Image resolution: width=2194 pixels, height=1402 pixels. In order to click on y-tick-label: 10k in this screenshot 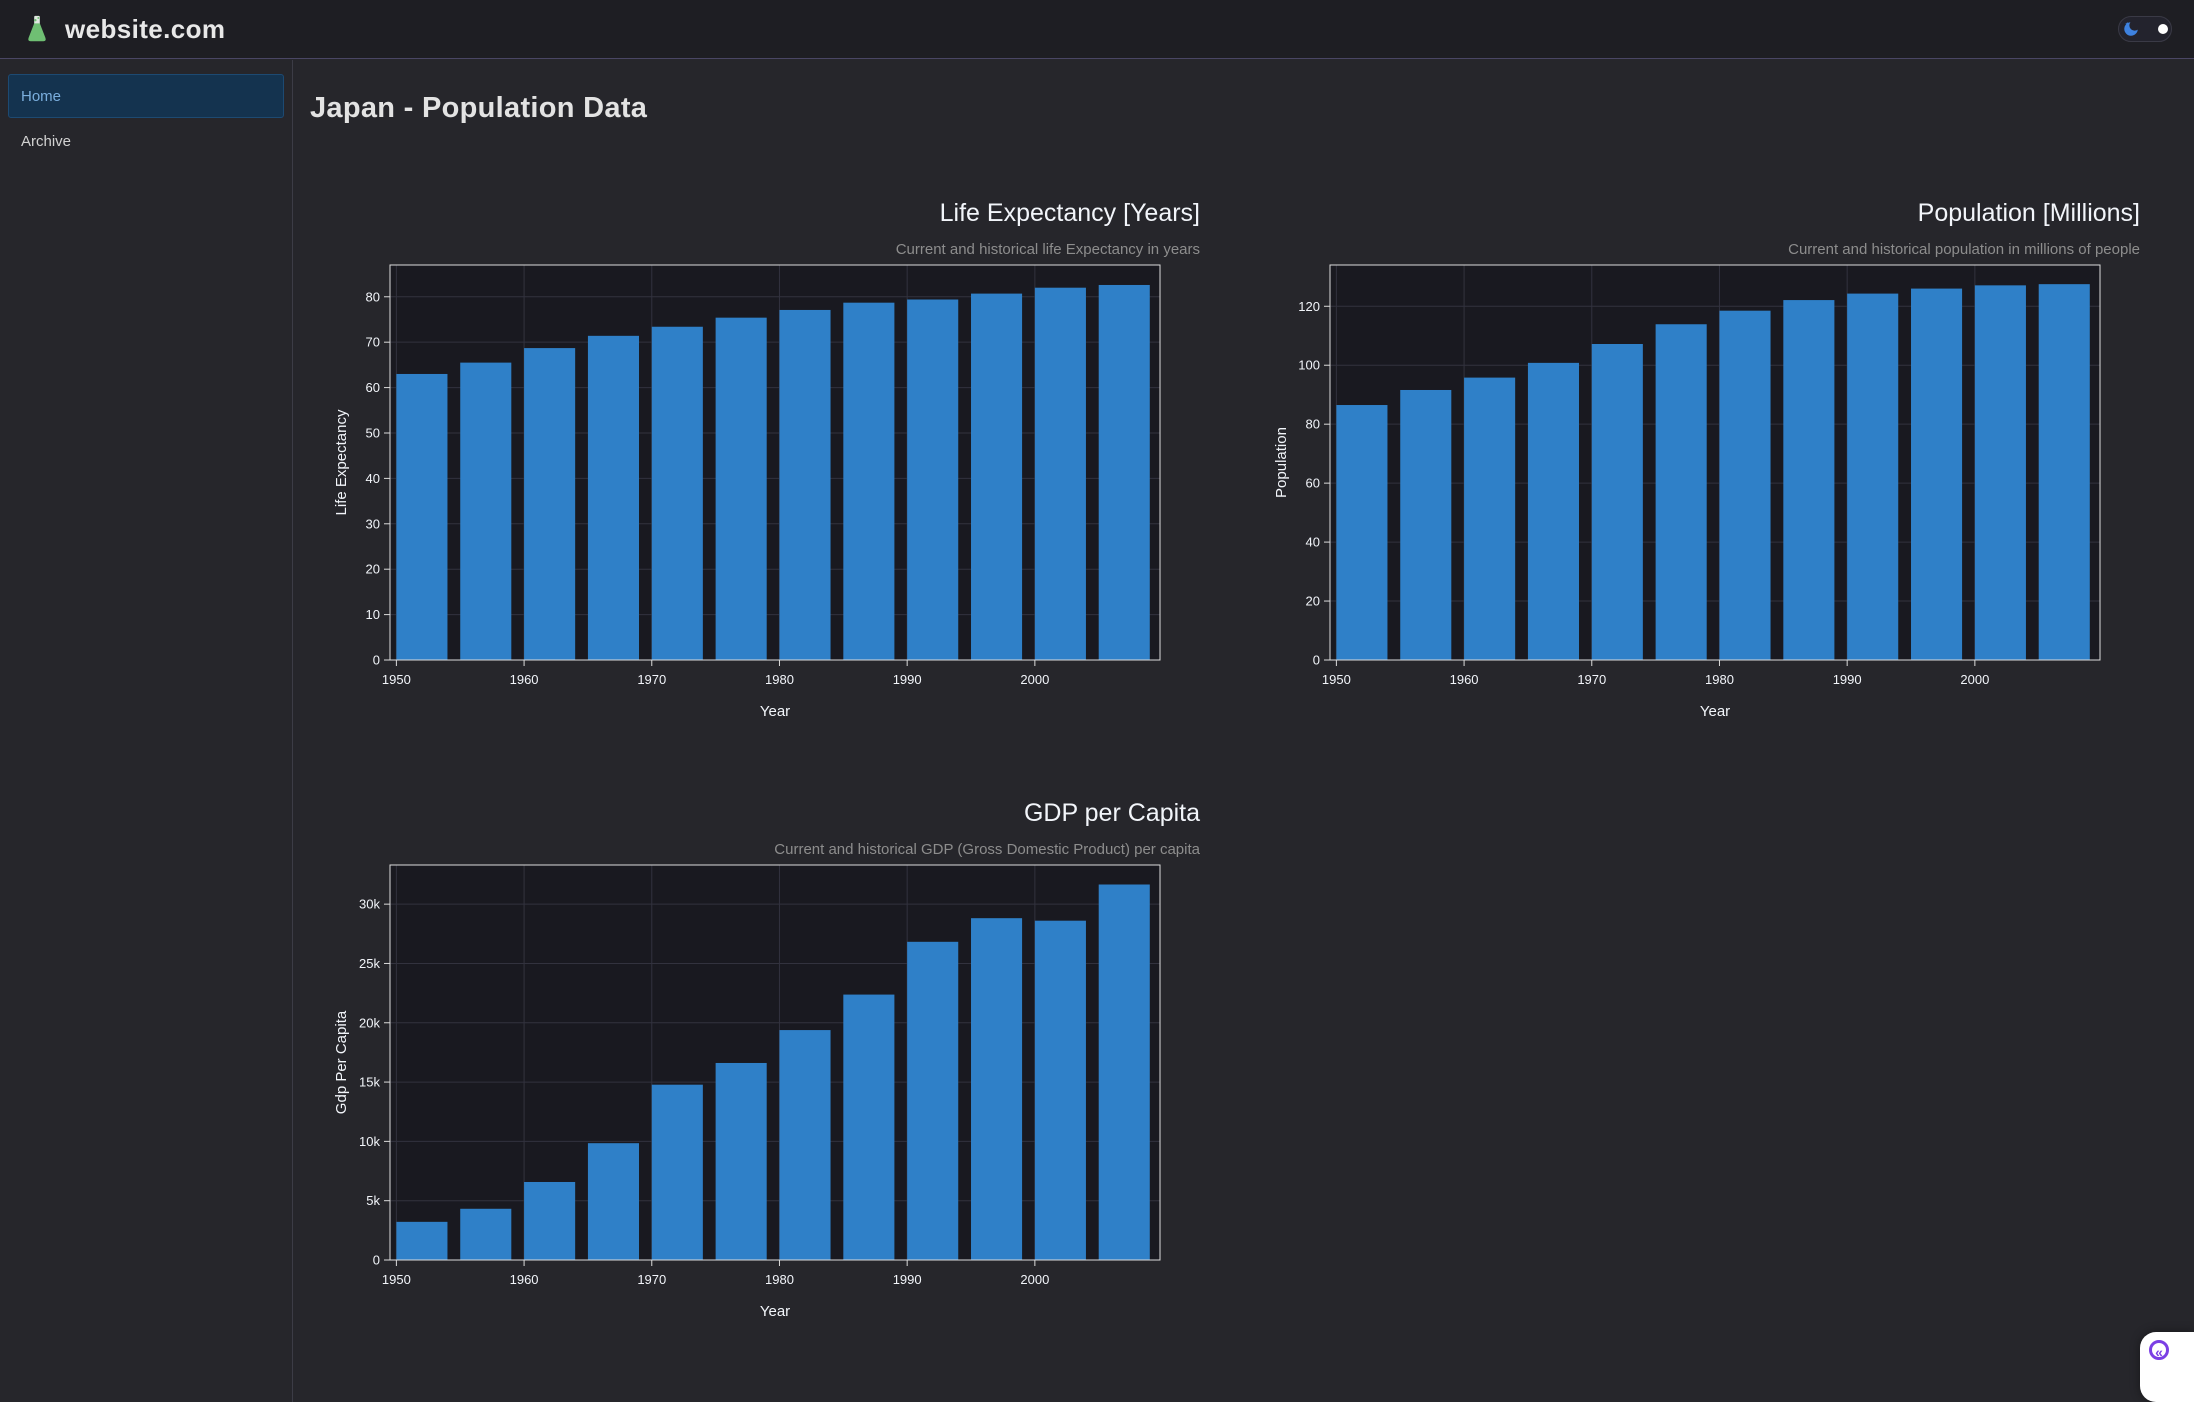, I will do `click(369, 1141)`.